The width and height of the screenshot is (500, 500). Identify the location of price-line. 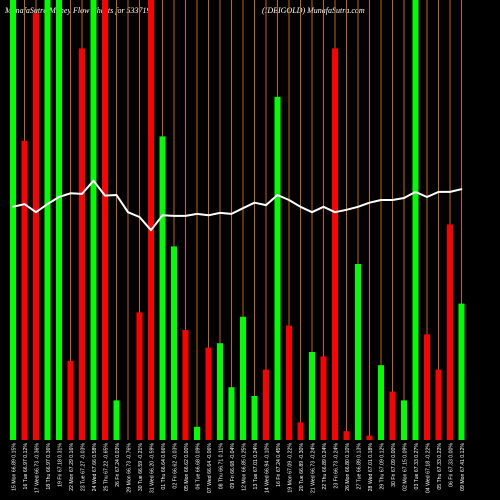
(237, 205).